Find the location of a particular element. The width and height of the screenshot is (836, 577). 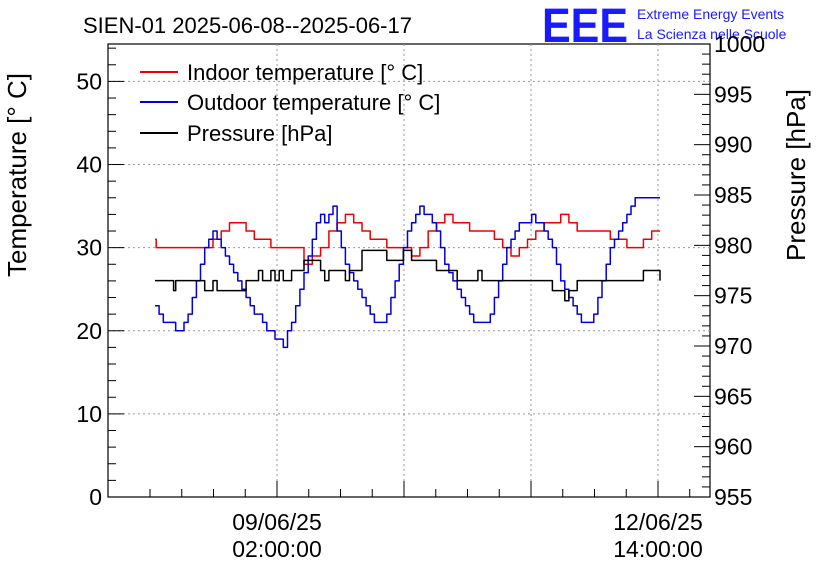

legend-label-outdoor: Outdoor temperature [° C] is located at coordinates (313, 102).